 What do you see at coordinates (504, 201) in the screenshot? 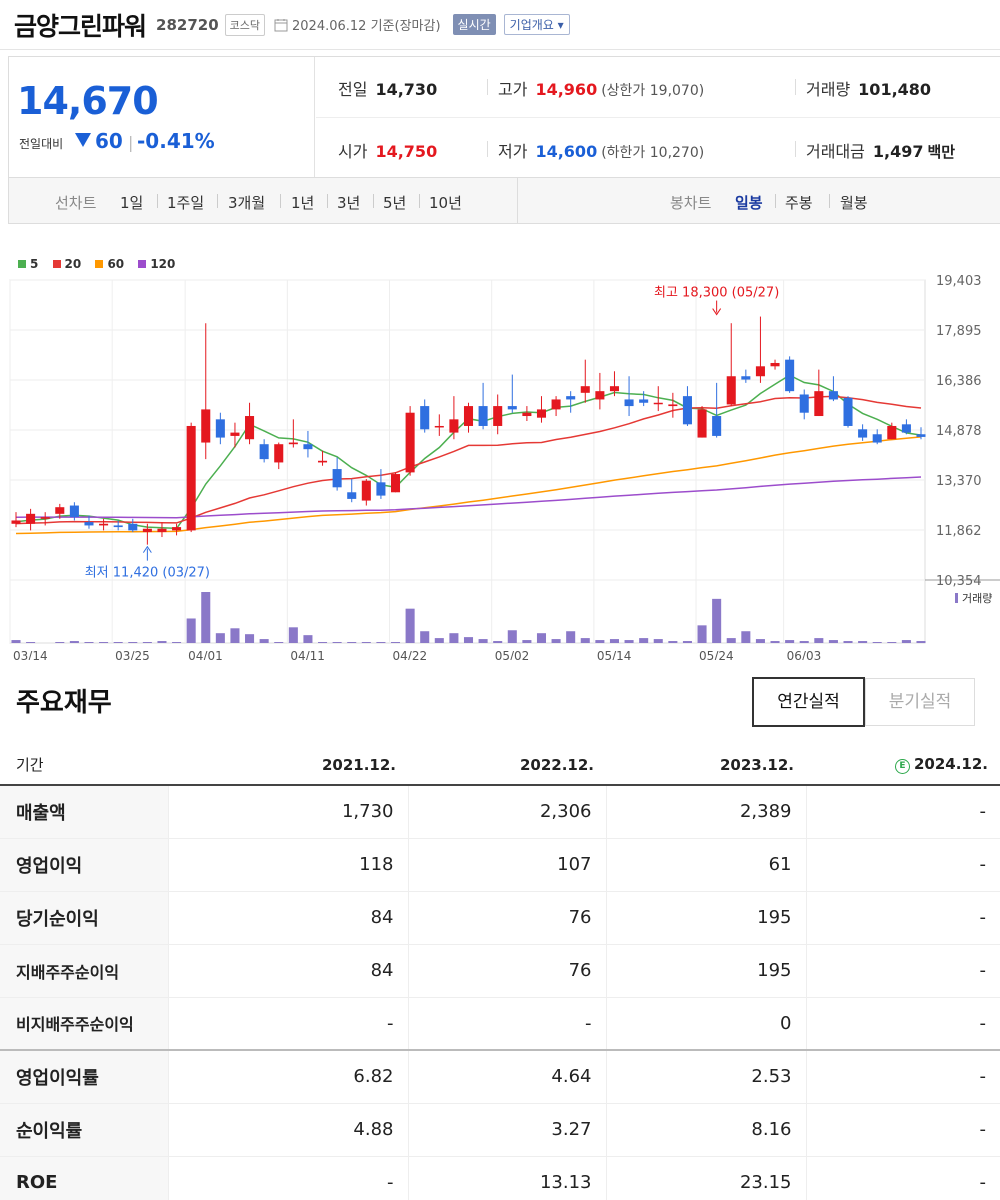
I see `chart-period-bar: 선차트 1일 1주일 3개월 1년 3년 5년 10년 봉차트 일봉 주봉 월봉` at bounding box center [504, 201].